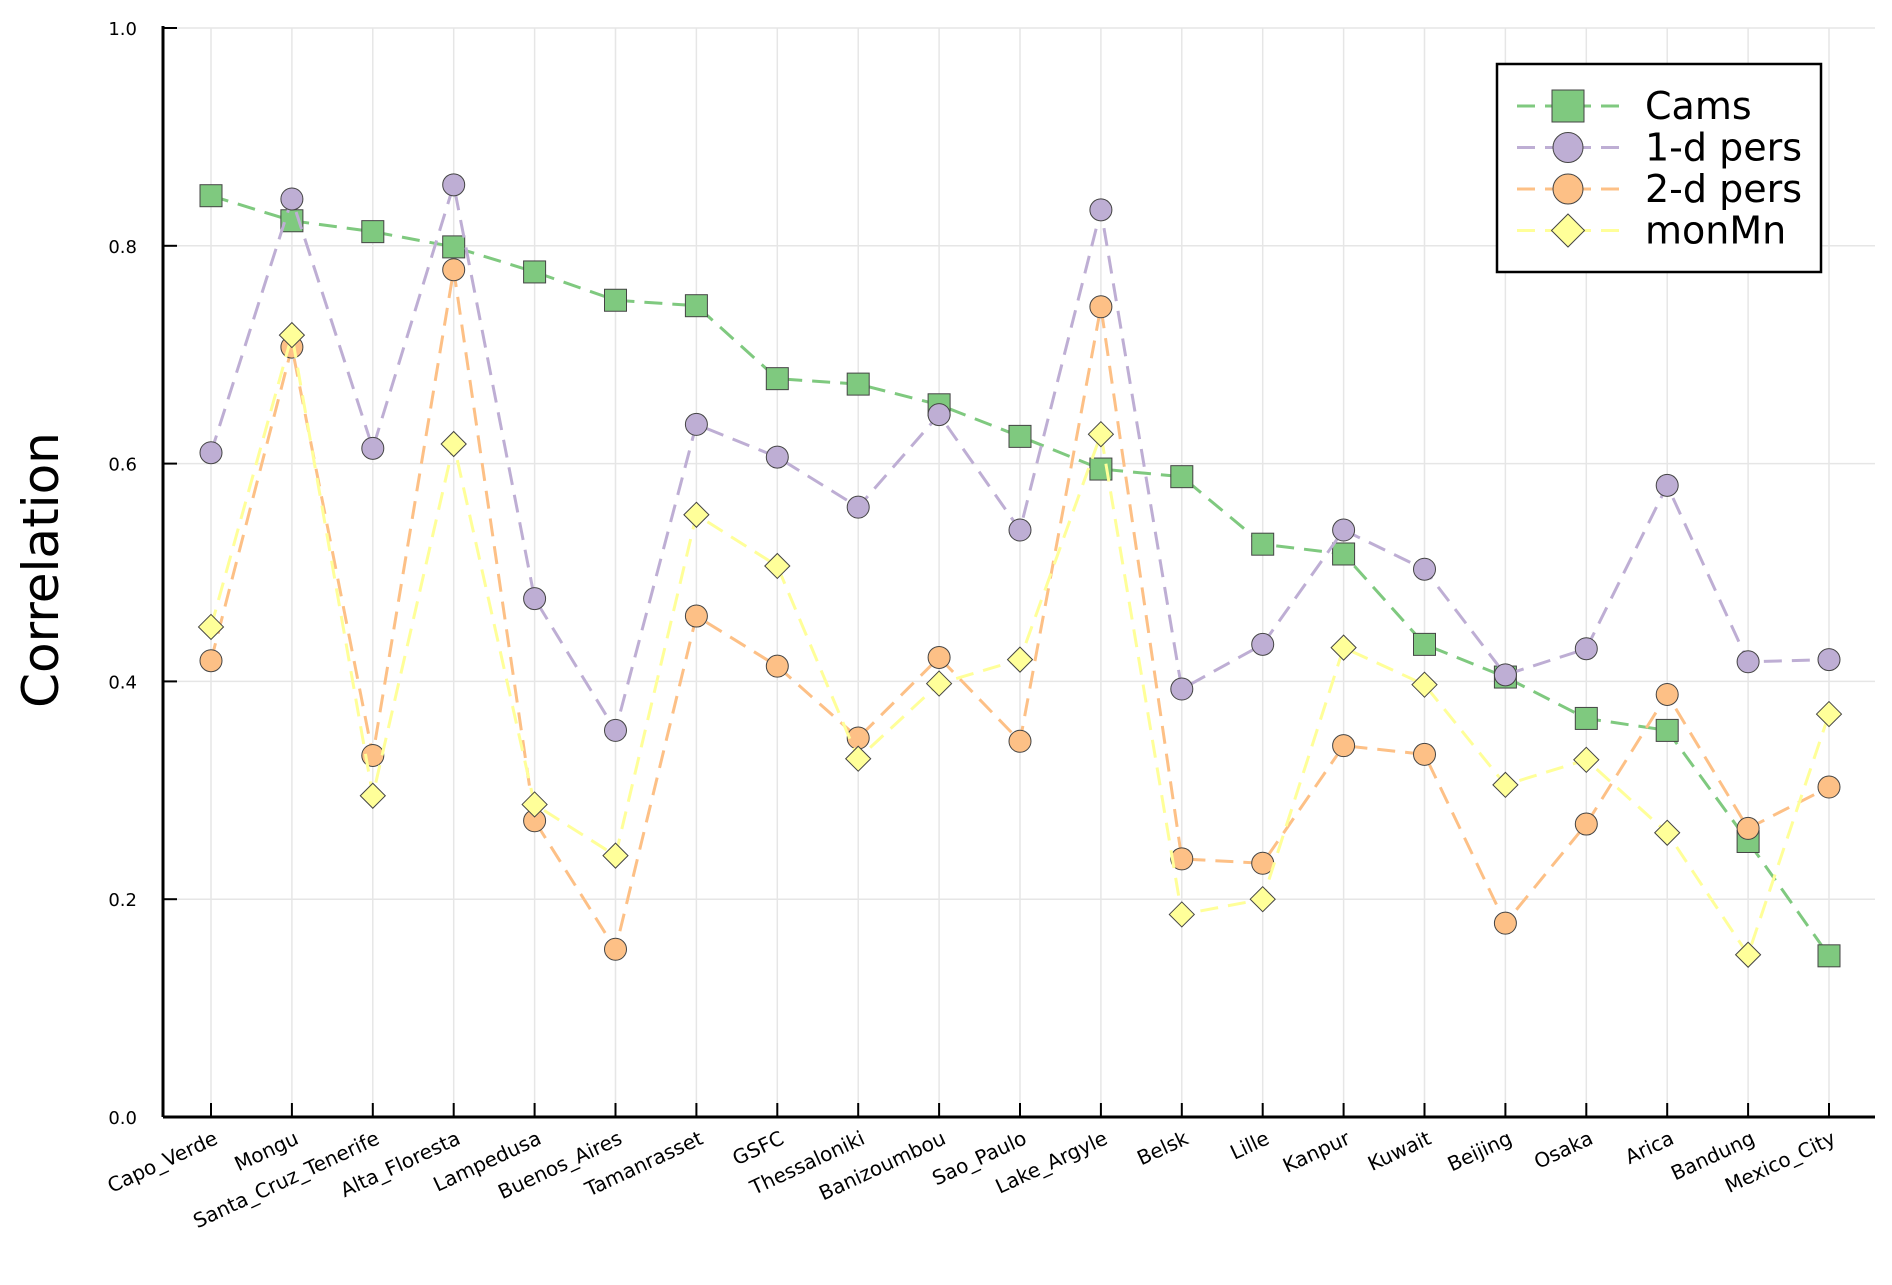  Describe the element at coordinates (1723, 189) in the screenshot. I see `legend-label: 2-d pers` at that location.